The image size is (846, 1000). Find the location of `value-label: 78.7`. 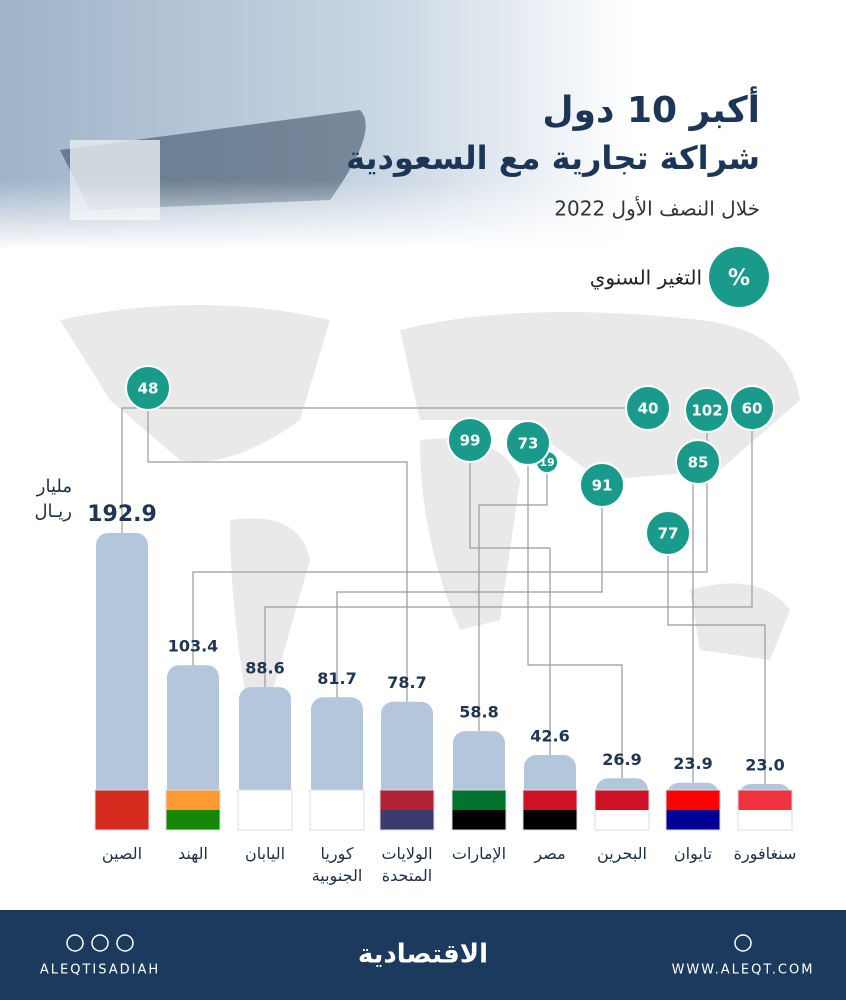

value-label: 78.7 is located at coordinates (406, 682).